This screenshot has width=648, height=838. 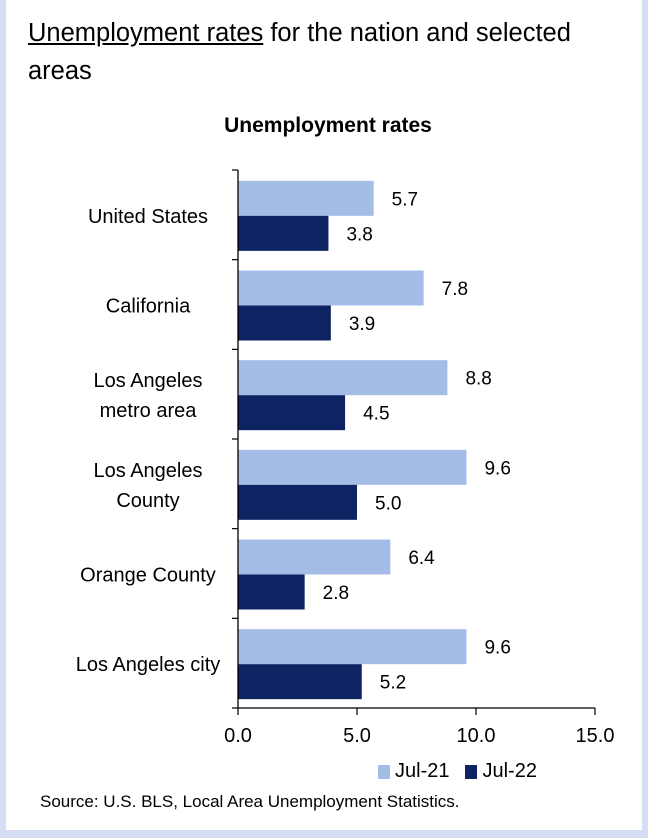 I want to click on category-label: United States, so click(x=148, y=217).